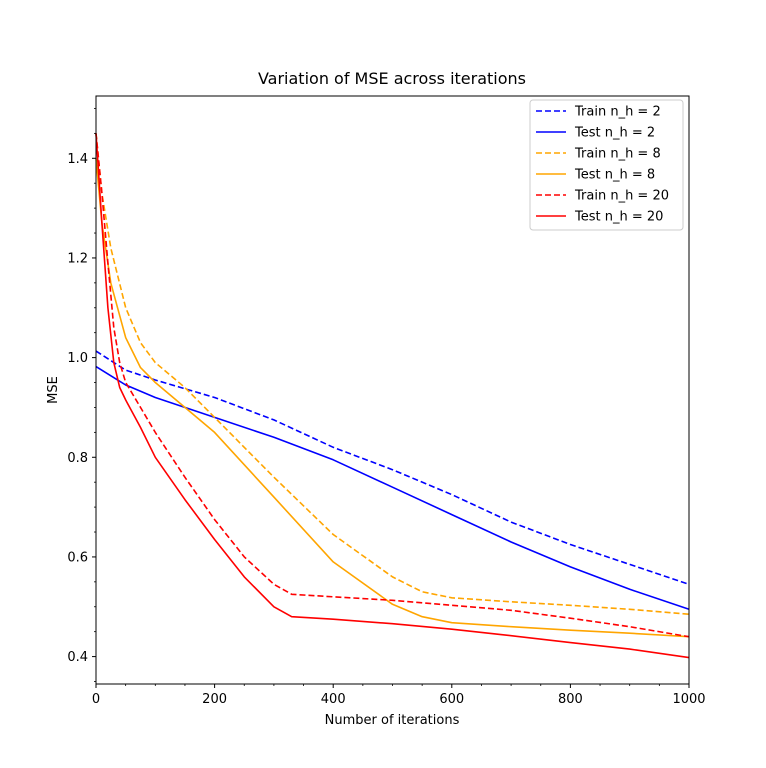  What do you see at coordinates (618, 217) in the screenshot?
I see `legend-label: Test n_h = 20` at bounding box center [618, 217].